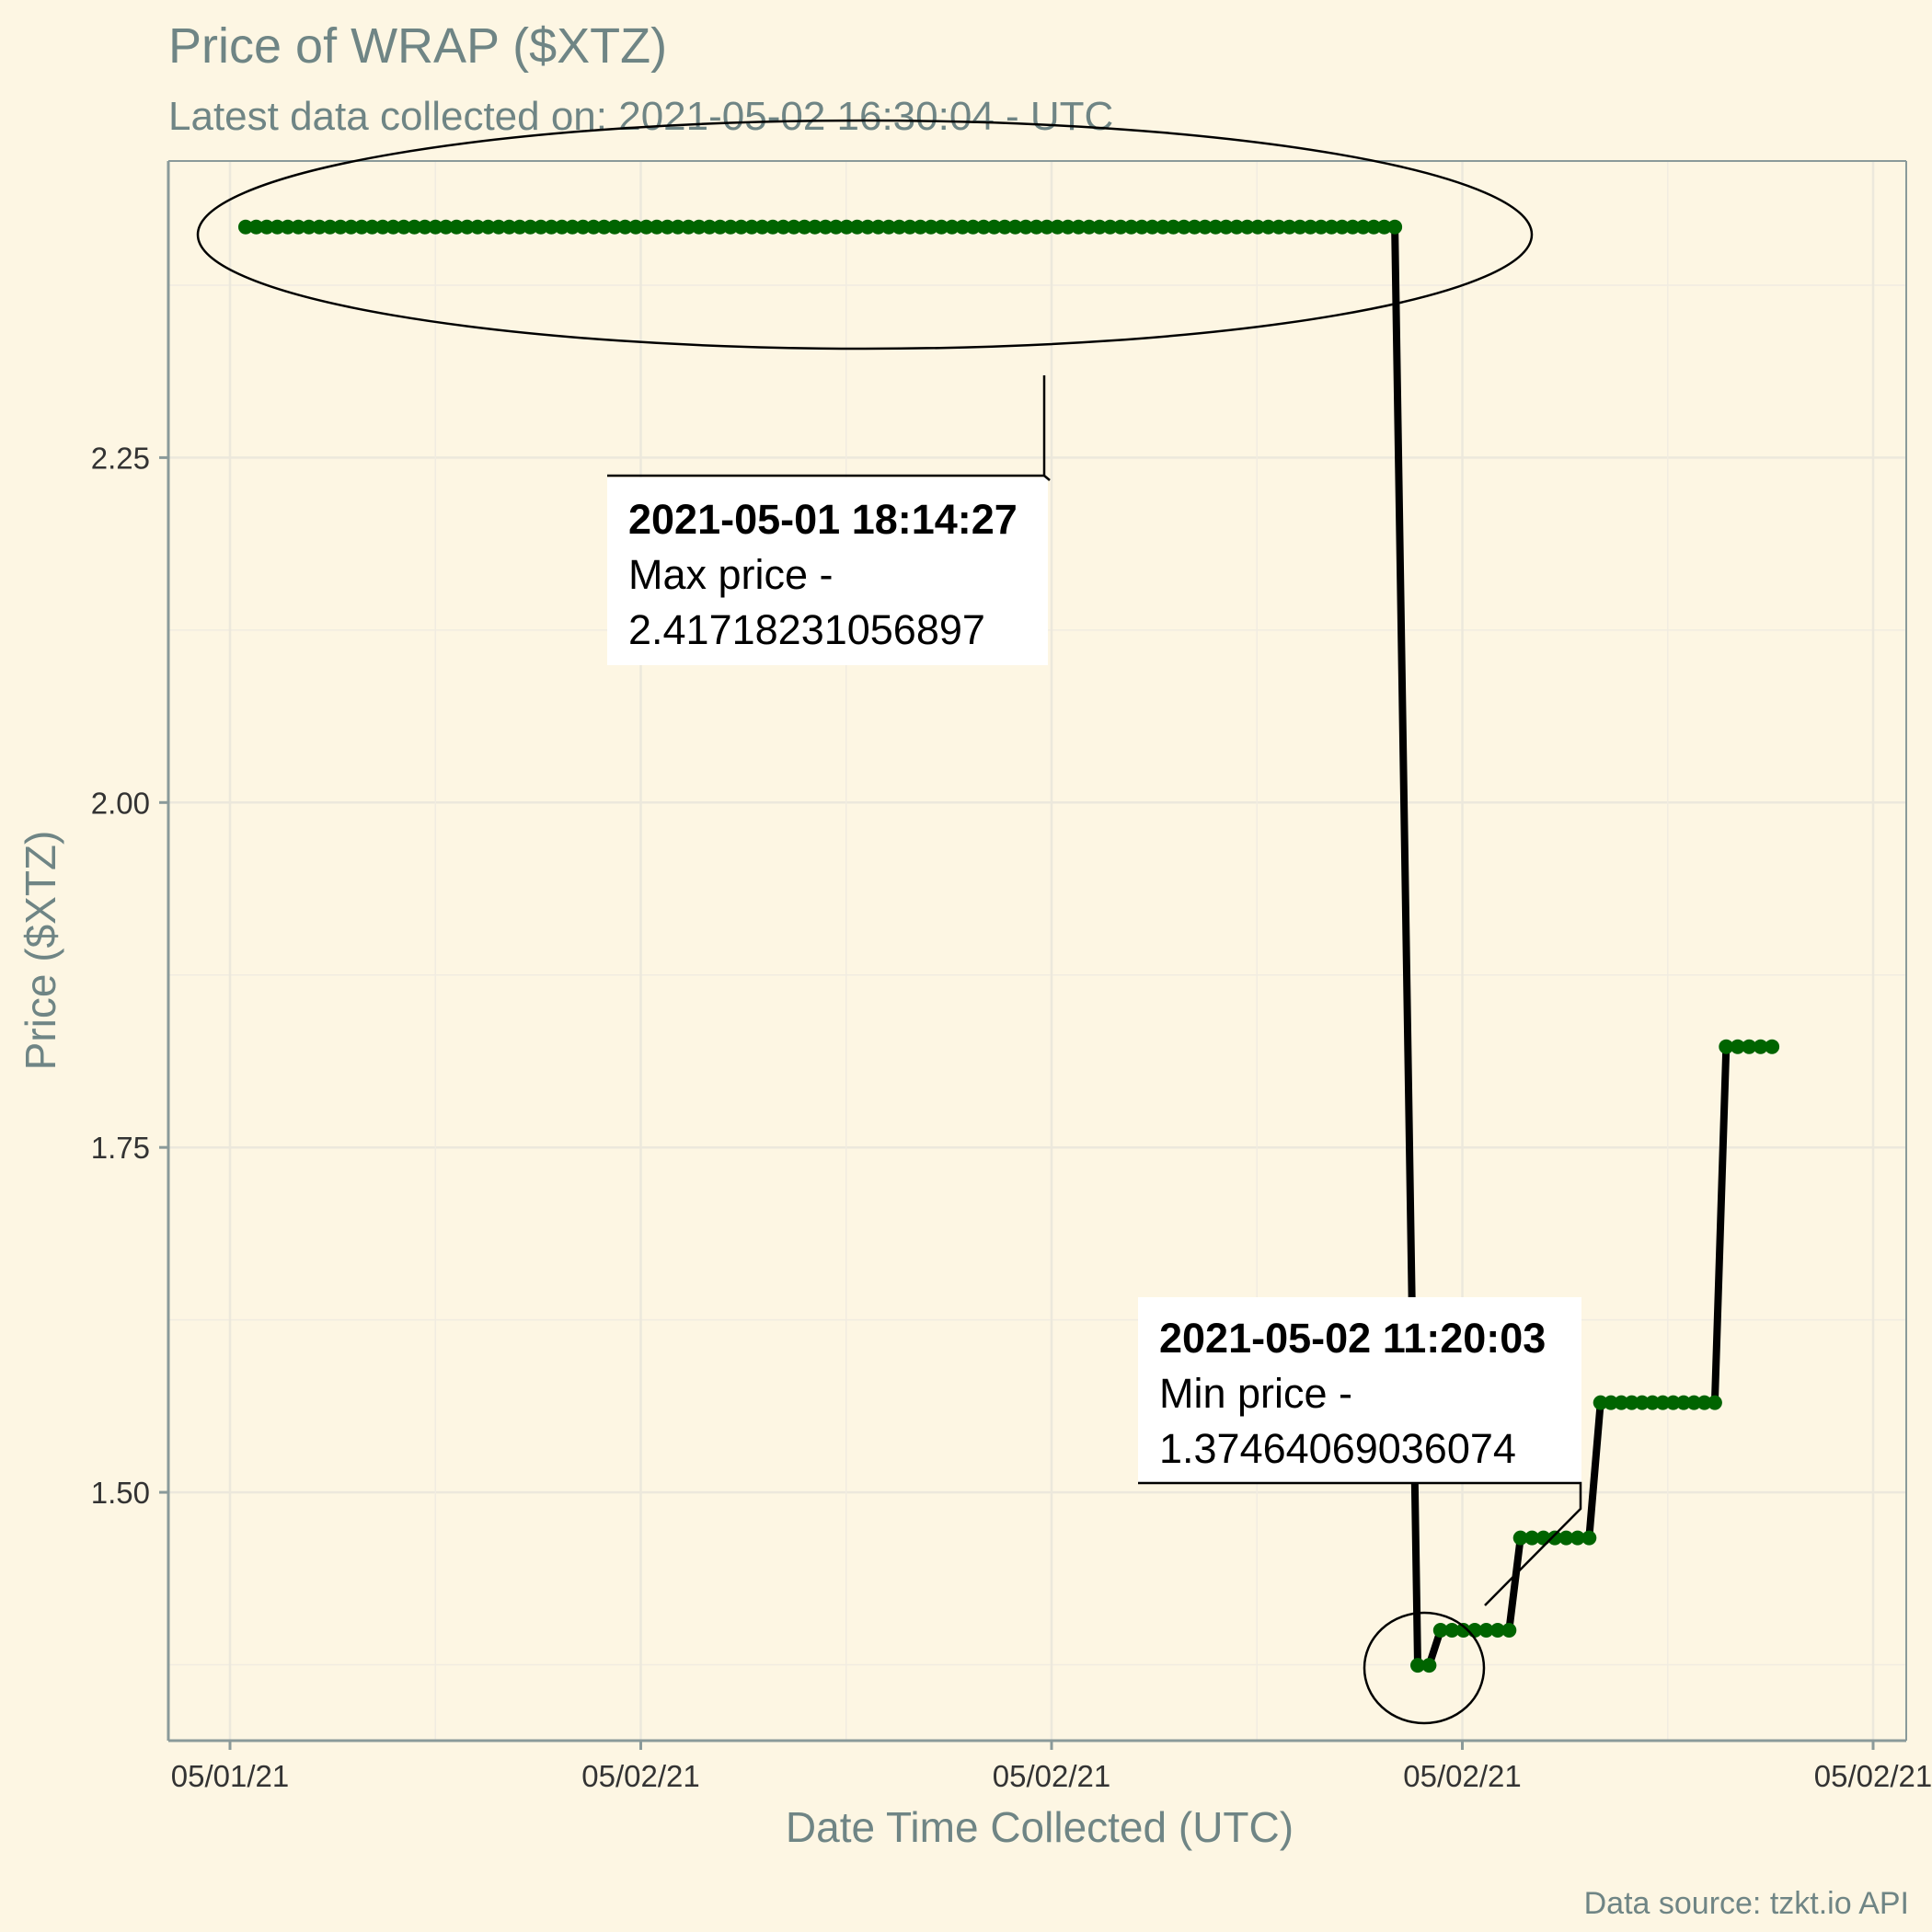 The height and width of the screenshot is (1932, 1932). Describe the element at coordinates (1337, 1448) in the screenshot. I see `min-annotation-value: 1.37464069036074` at that location.